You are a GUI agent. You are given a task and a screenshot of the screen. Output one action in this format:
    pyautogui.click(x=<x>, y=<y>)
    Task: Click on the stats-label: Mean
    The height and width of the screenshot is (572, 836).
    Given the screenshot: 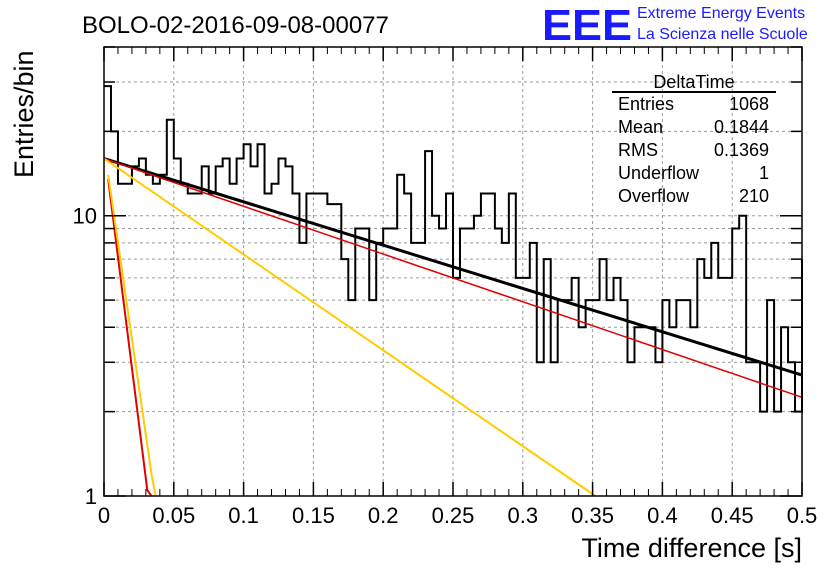 What is the action you would take?
    pyautogui.click(x=640, y=127)
    